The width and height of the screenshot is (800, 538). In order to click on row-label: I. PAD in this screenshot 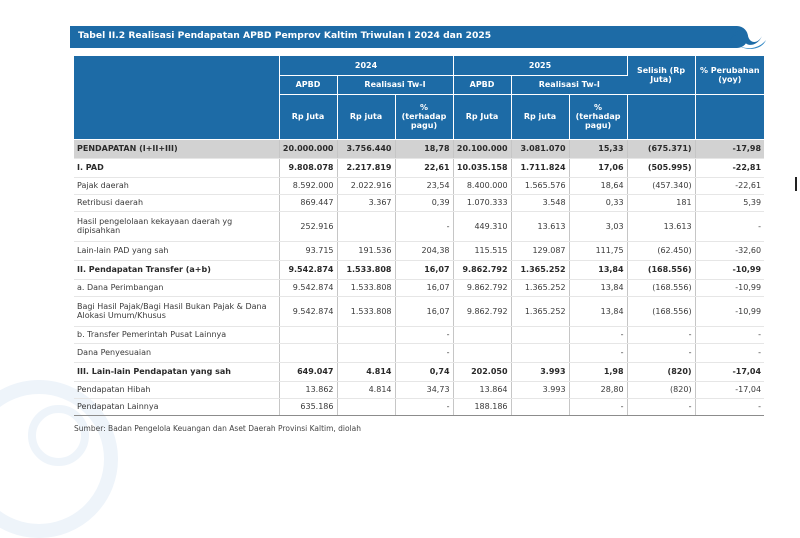, I will do `click(177, 168)`.